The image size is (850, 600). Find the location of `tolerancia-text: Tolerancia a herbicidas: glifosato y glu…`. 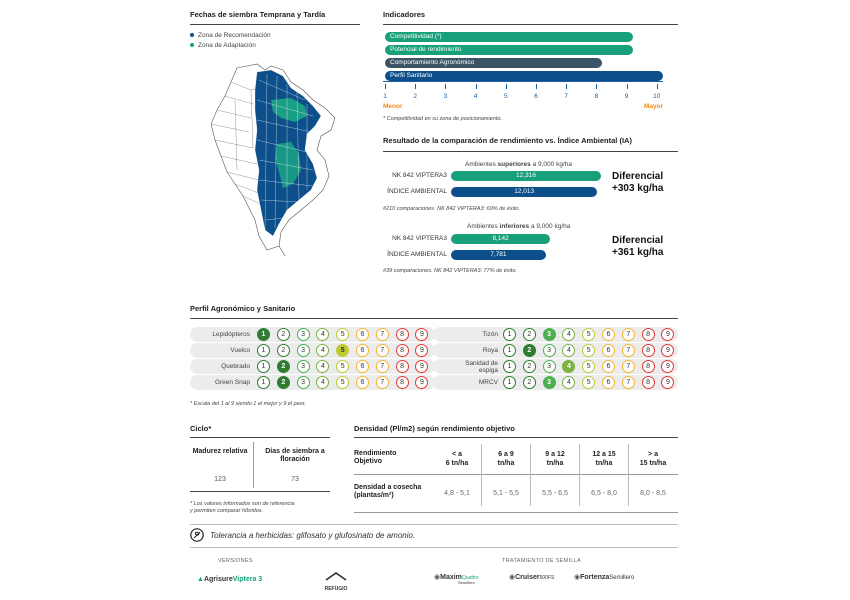

tolerancia-text: Tolerancia a herbicidas: glifosato y glu… is located at coordinates (313, 535).